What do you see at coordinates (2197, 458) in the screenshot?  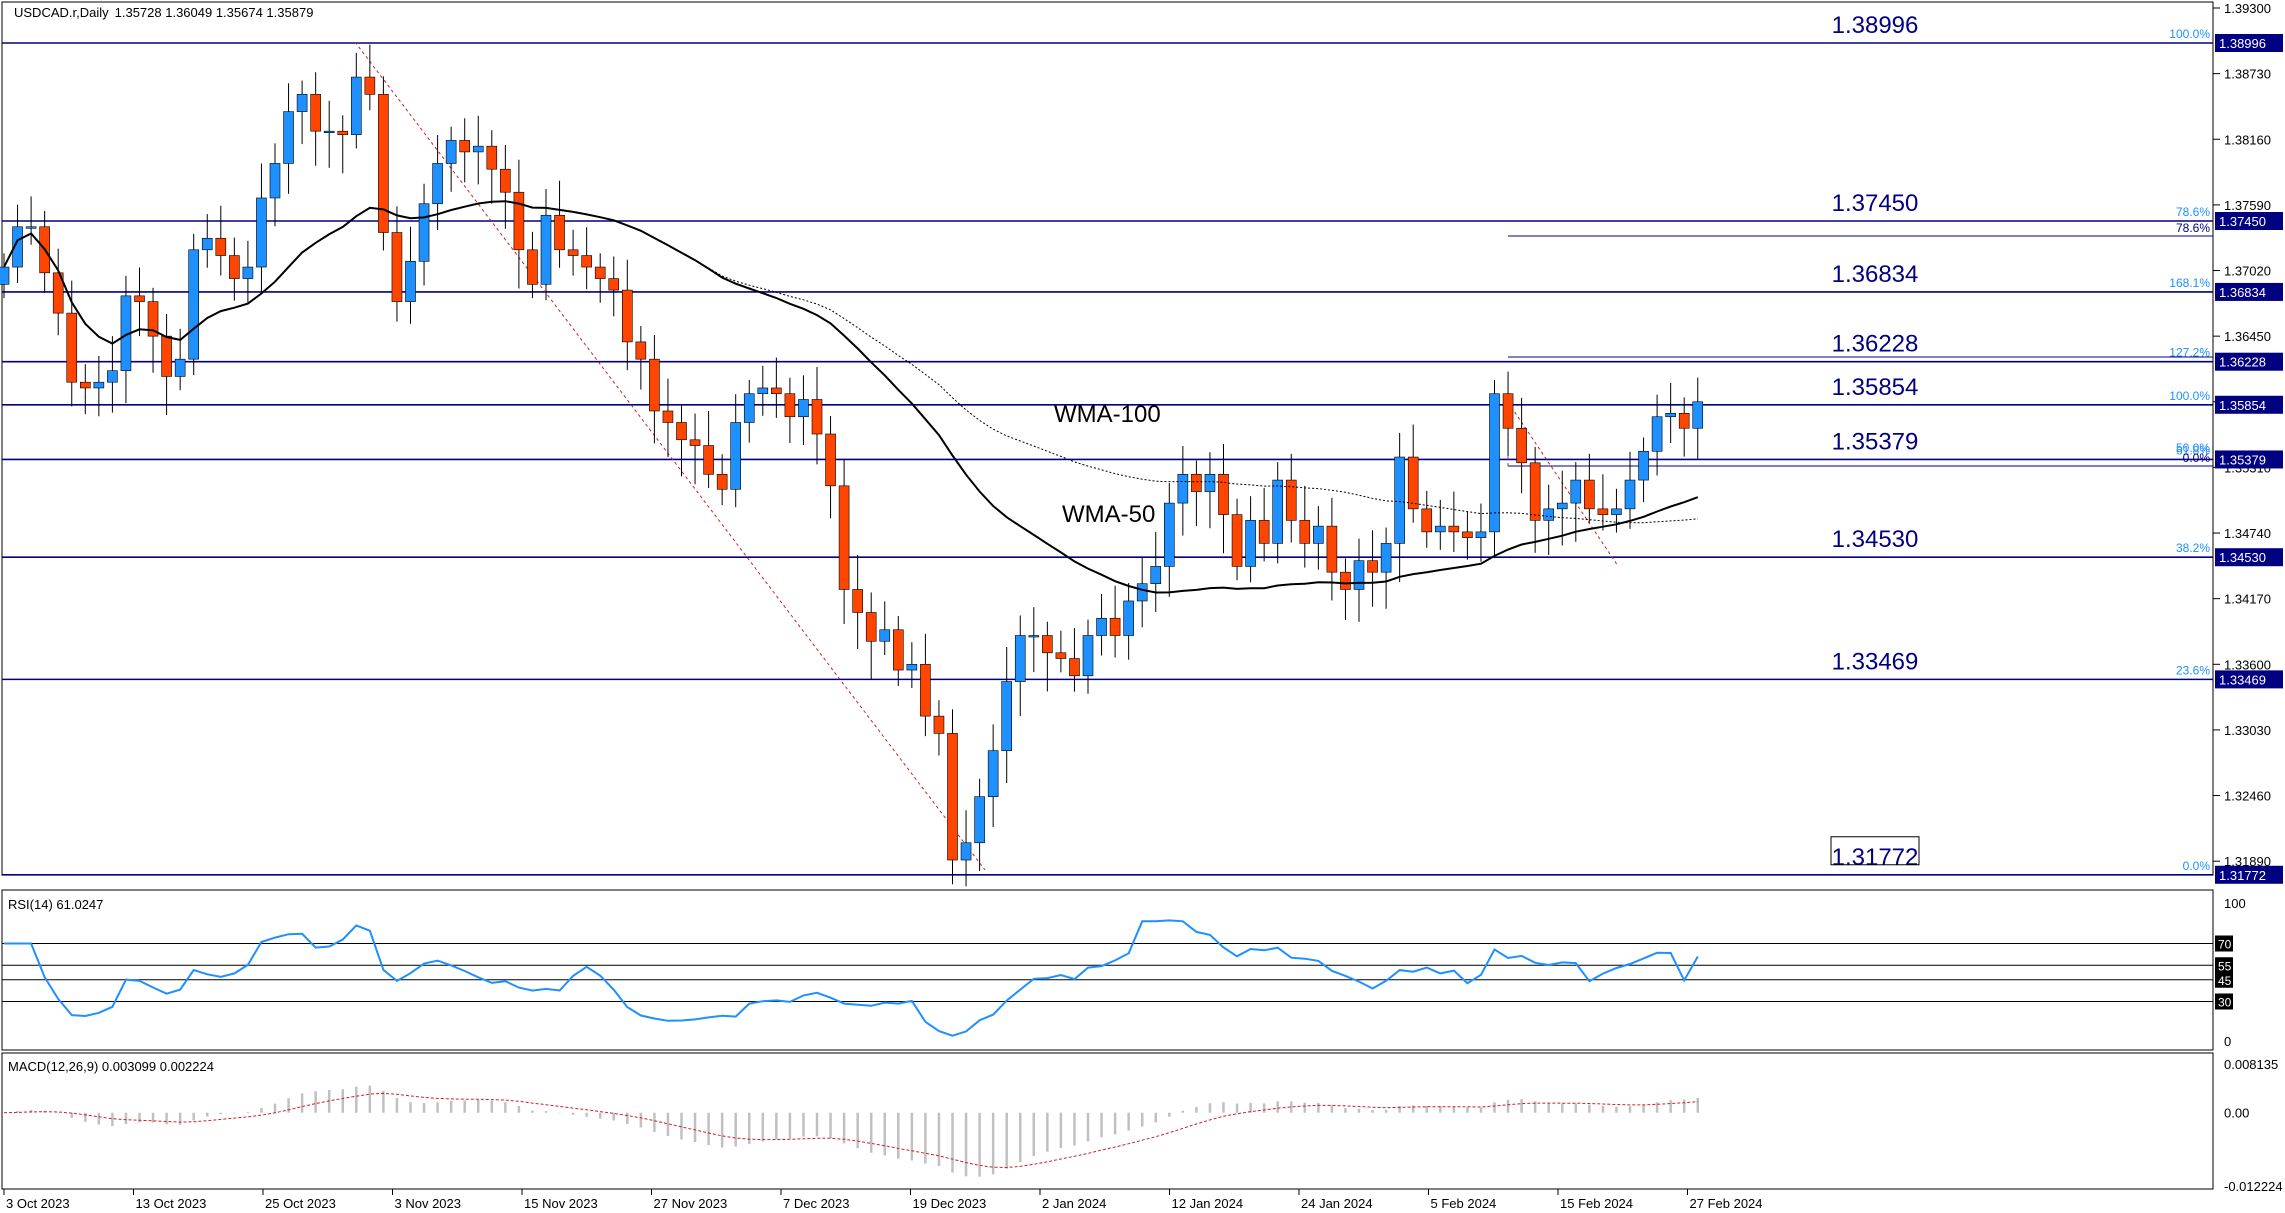 I see `fib-label: 0.0%` at bounding box center [2197, 458].